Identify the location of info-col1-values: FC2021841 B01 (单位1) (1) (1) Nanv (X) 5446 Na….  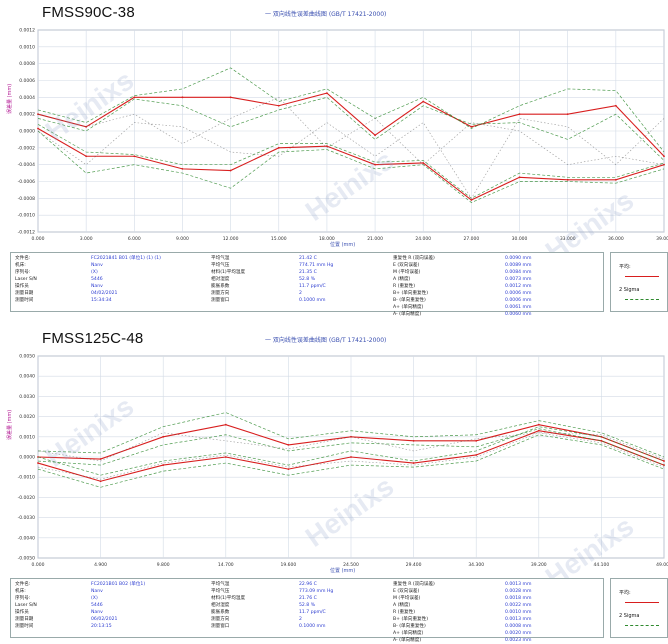
(126, 279).